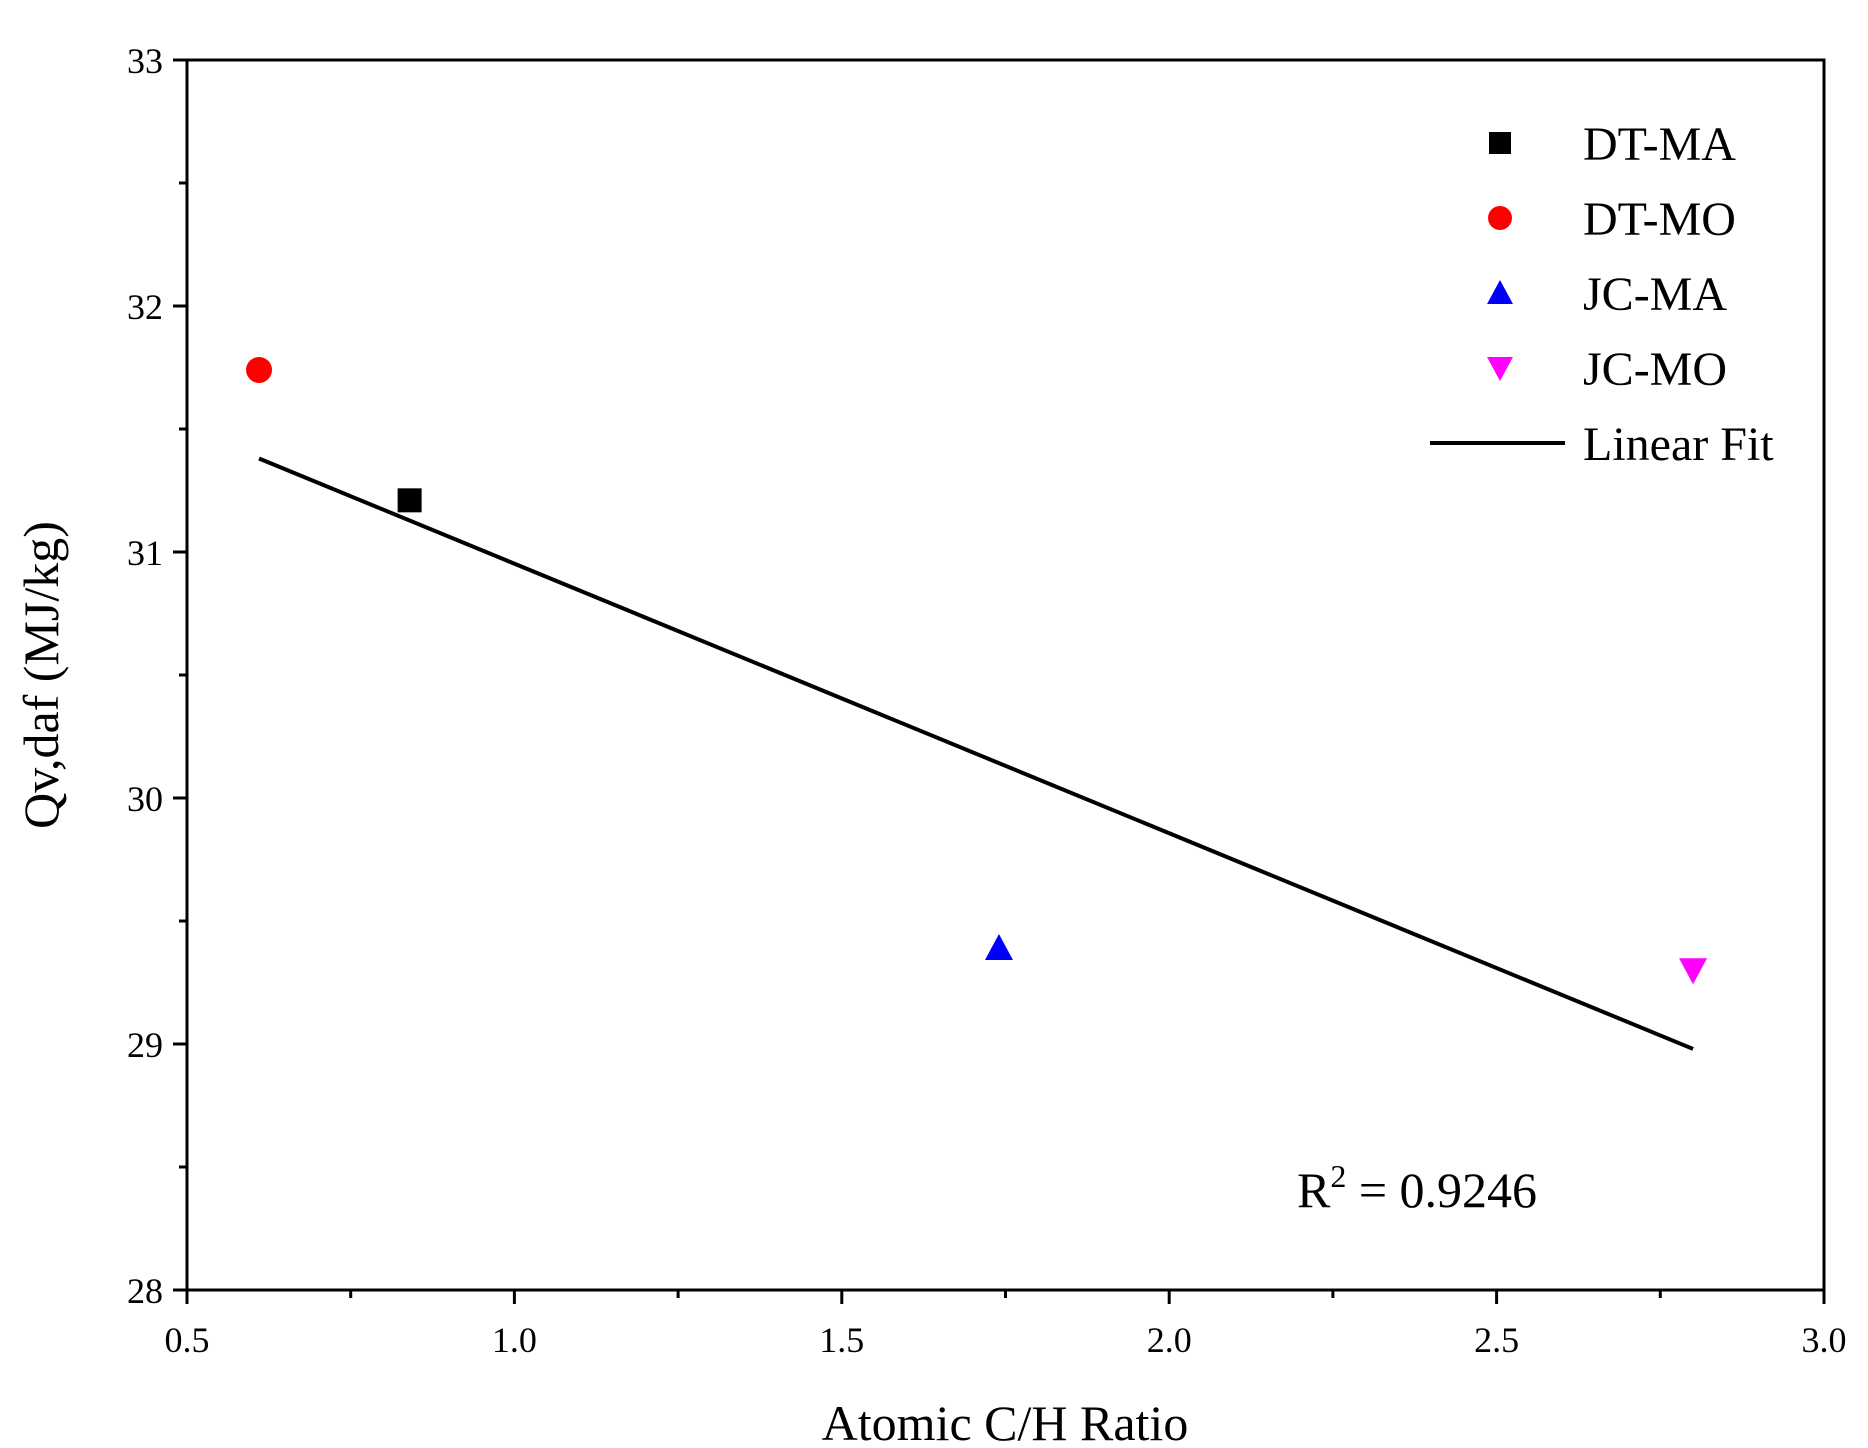 The width and height of the screenshot is (1868, 1448). Describe the element at coordinates (1500, 143) in the screenshot. I see `legend-marker-dt-ma` at that location.